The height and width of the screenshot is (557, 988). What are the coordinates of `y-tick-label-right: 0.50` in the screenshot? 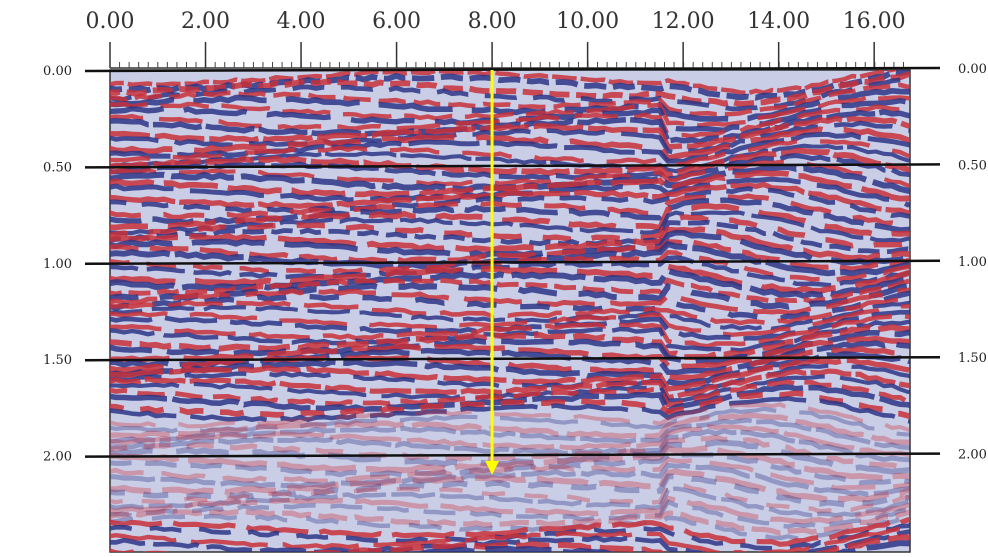 It's located at (972, 165).